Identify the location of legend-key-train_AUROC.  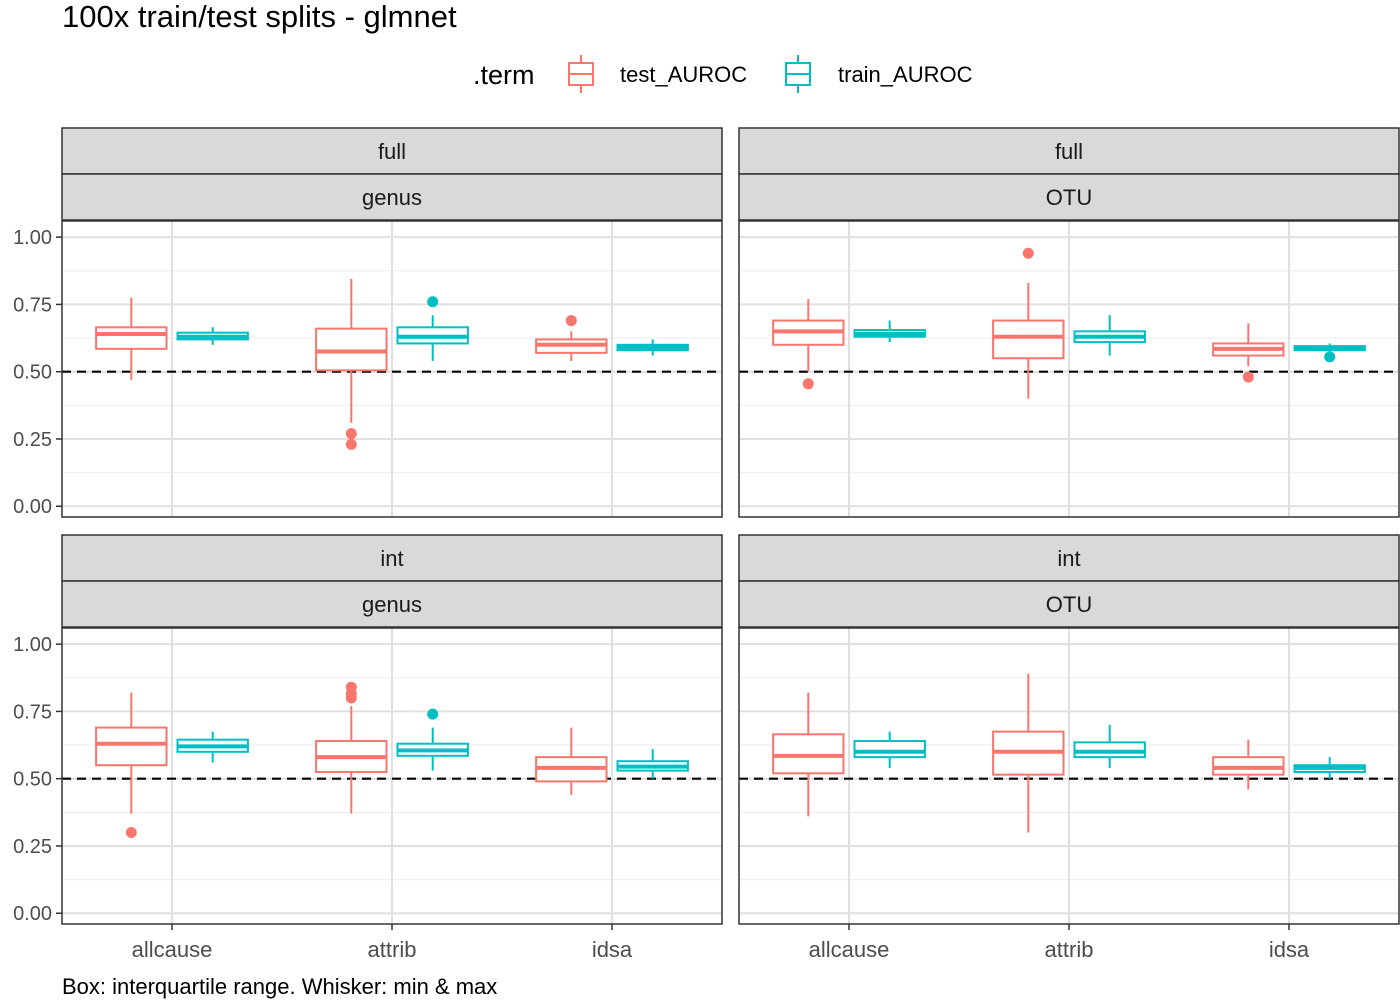
(798, 74).